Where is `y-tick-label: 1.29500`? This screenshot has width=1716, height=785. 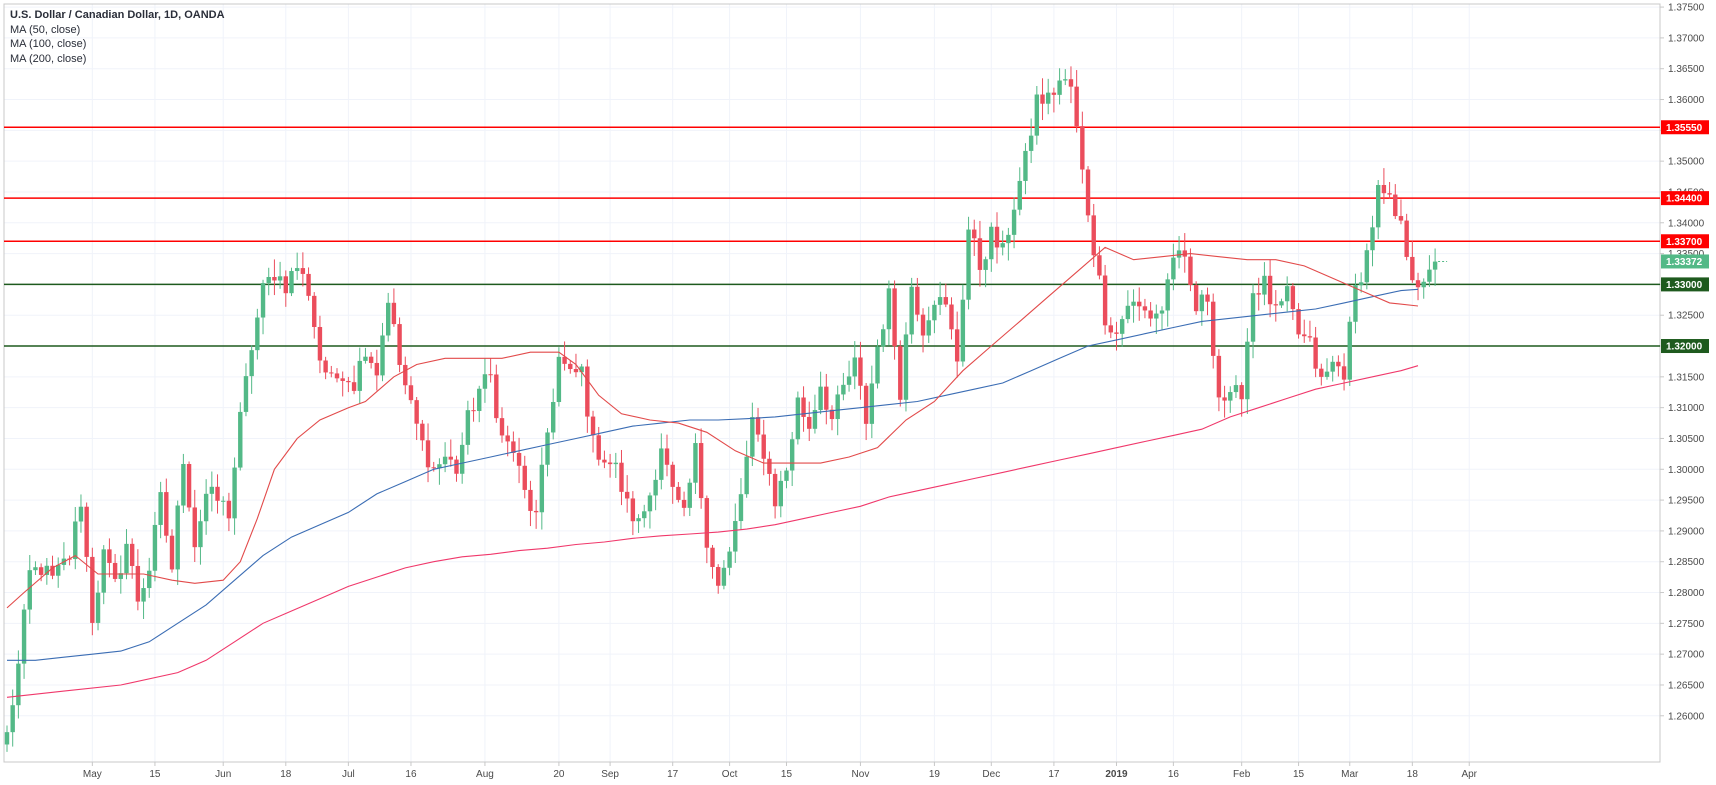 y-tick-label: 1.29500 is located at coordinates (1686, 501).